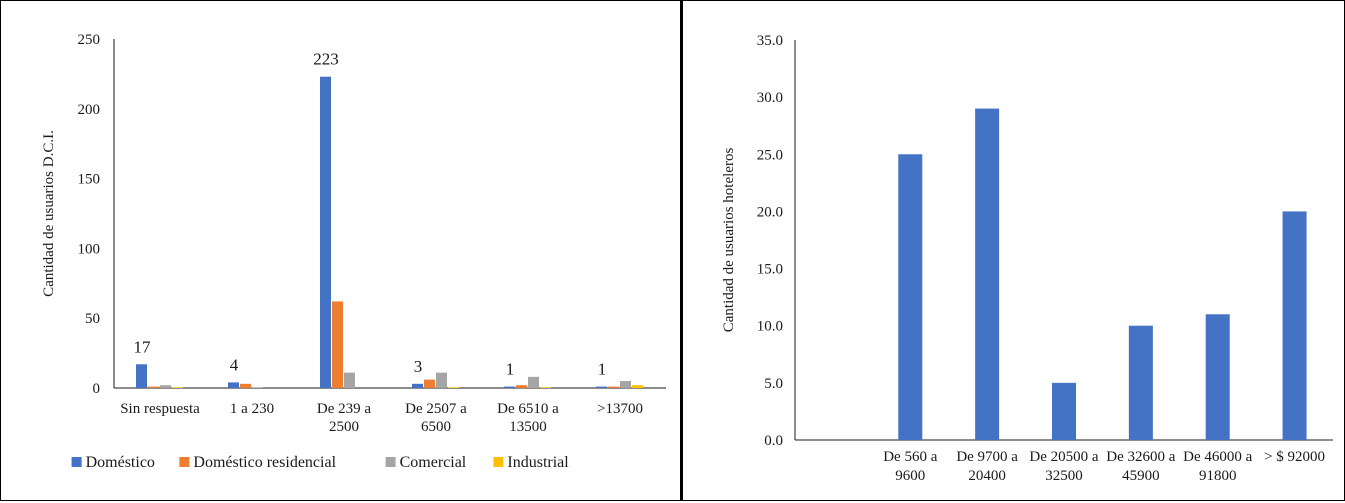  I want to click on x-tick-label: 13500, so click(528, 427).